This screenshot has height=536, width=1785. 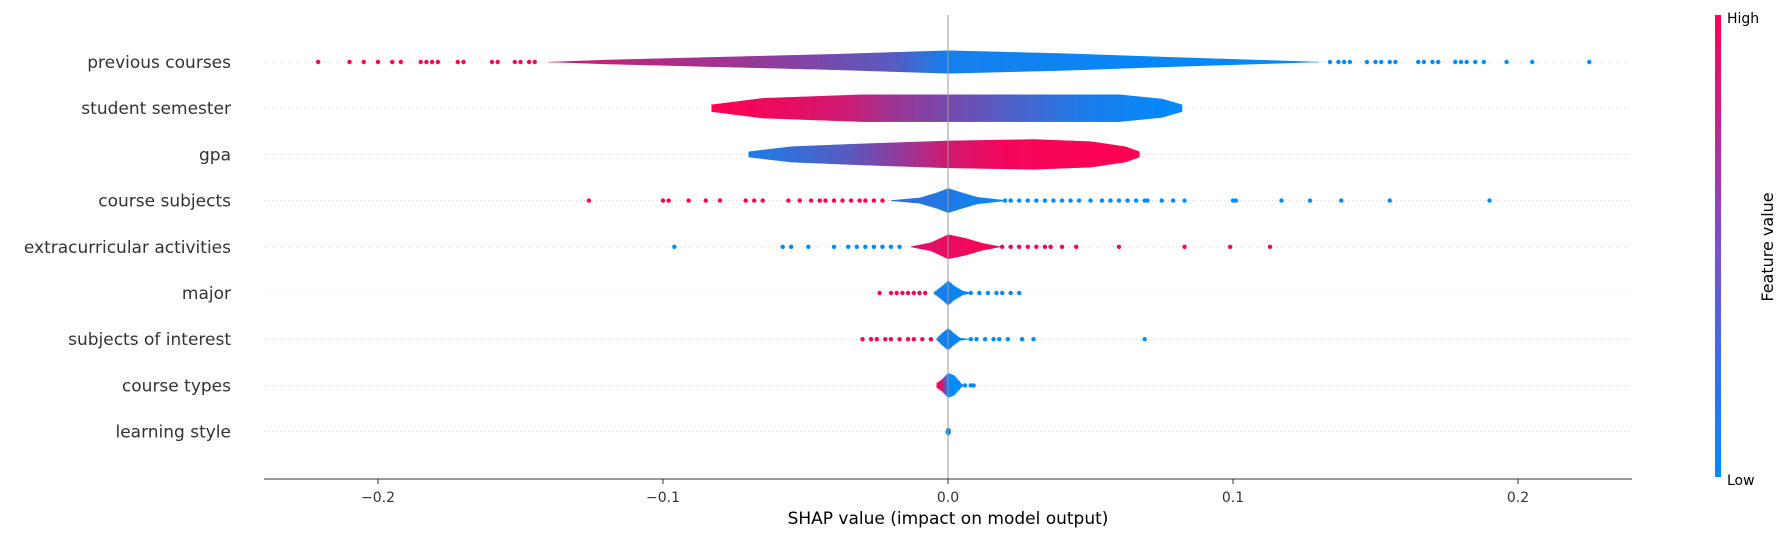 What do you see at coordinates (1767, 246) in the screenshot?
I see `colorbar-title: Feature value` at bounding box center [1767, 246].